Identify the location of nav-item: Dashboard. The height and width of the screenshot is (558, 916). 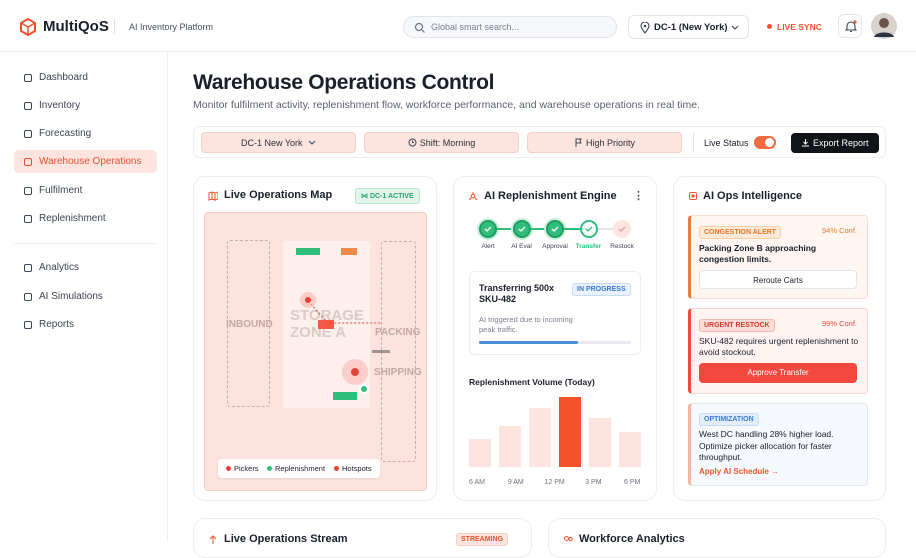
(85, 77).